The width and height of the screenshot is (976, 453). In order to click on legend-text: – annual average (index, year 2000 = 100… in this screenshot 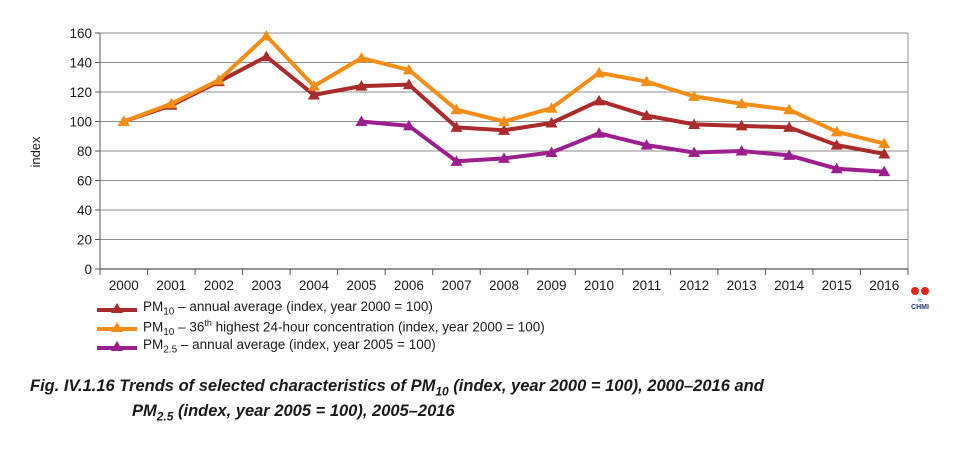, I will do `click(303, 307)`.